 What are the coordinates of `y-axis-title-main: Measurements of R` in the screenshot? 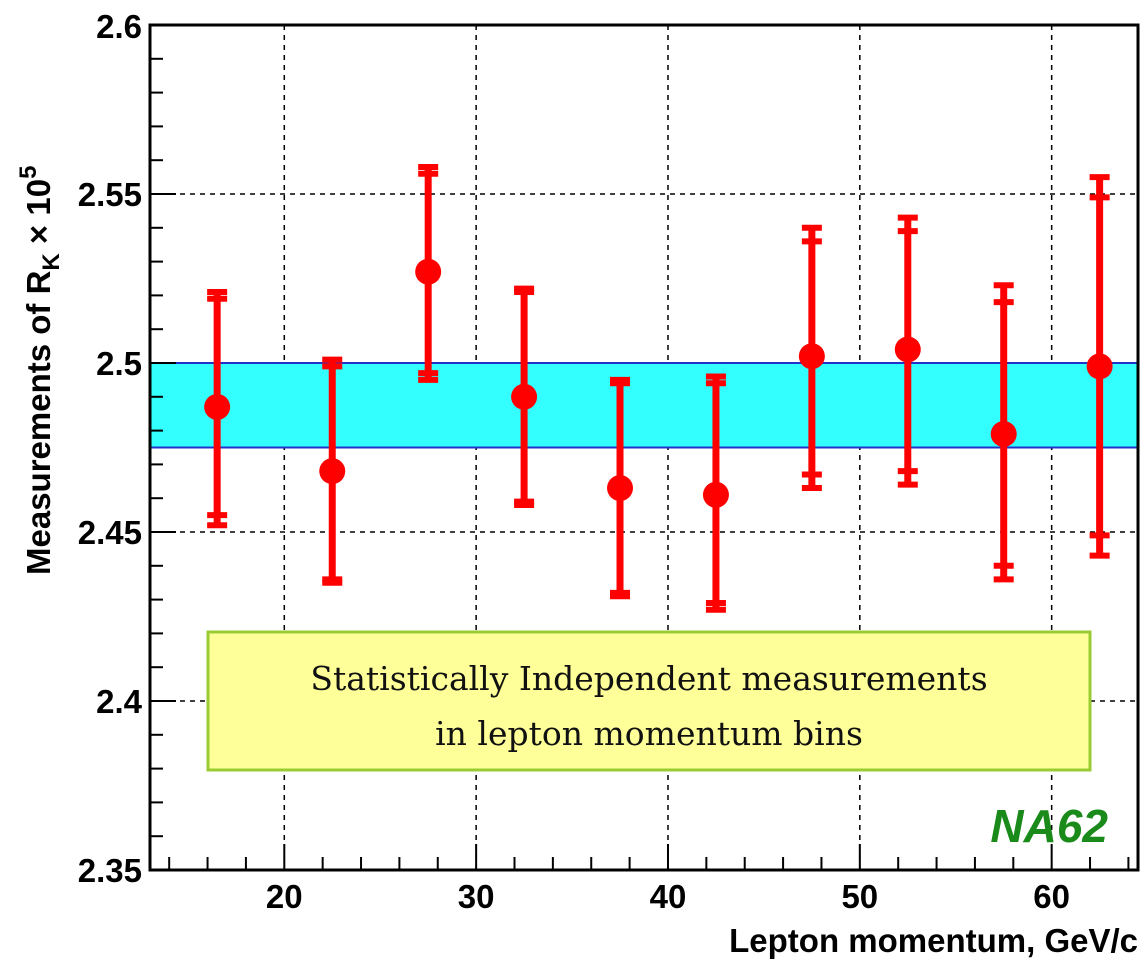 It's located at (38, 422).